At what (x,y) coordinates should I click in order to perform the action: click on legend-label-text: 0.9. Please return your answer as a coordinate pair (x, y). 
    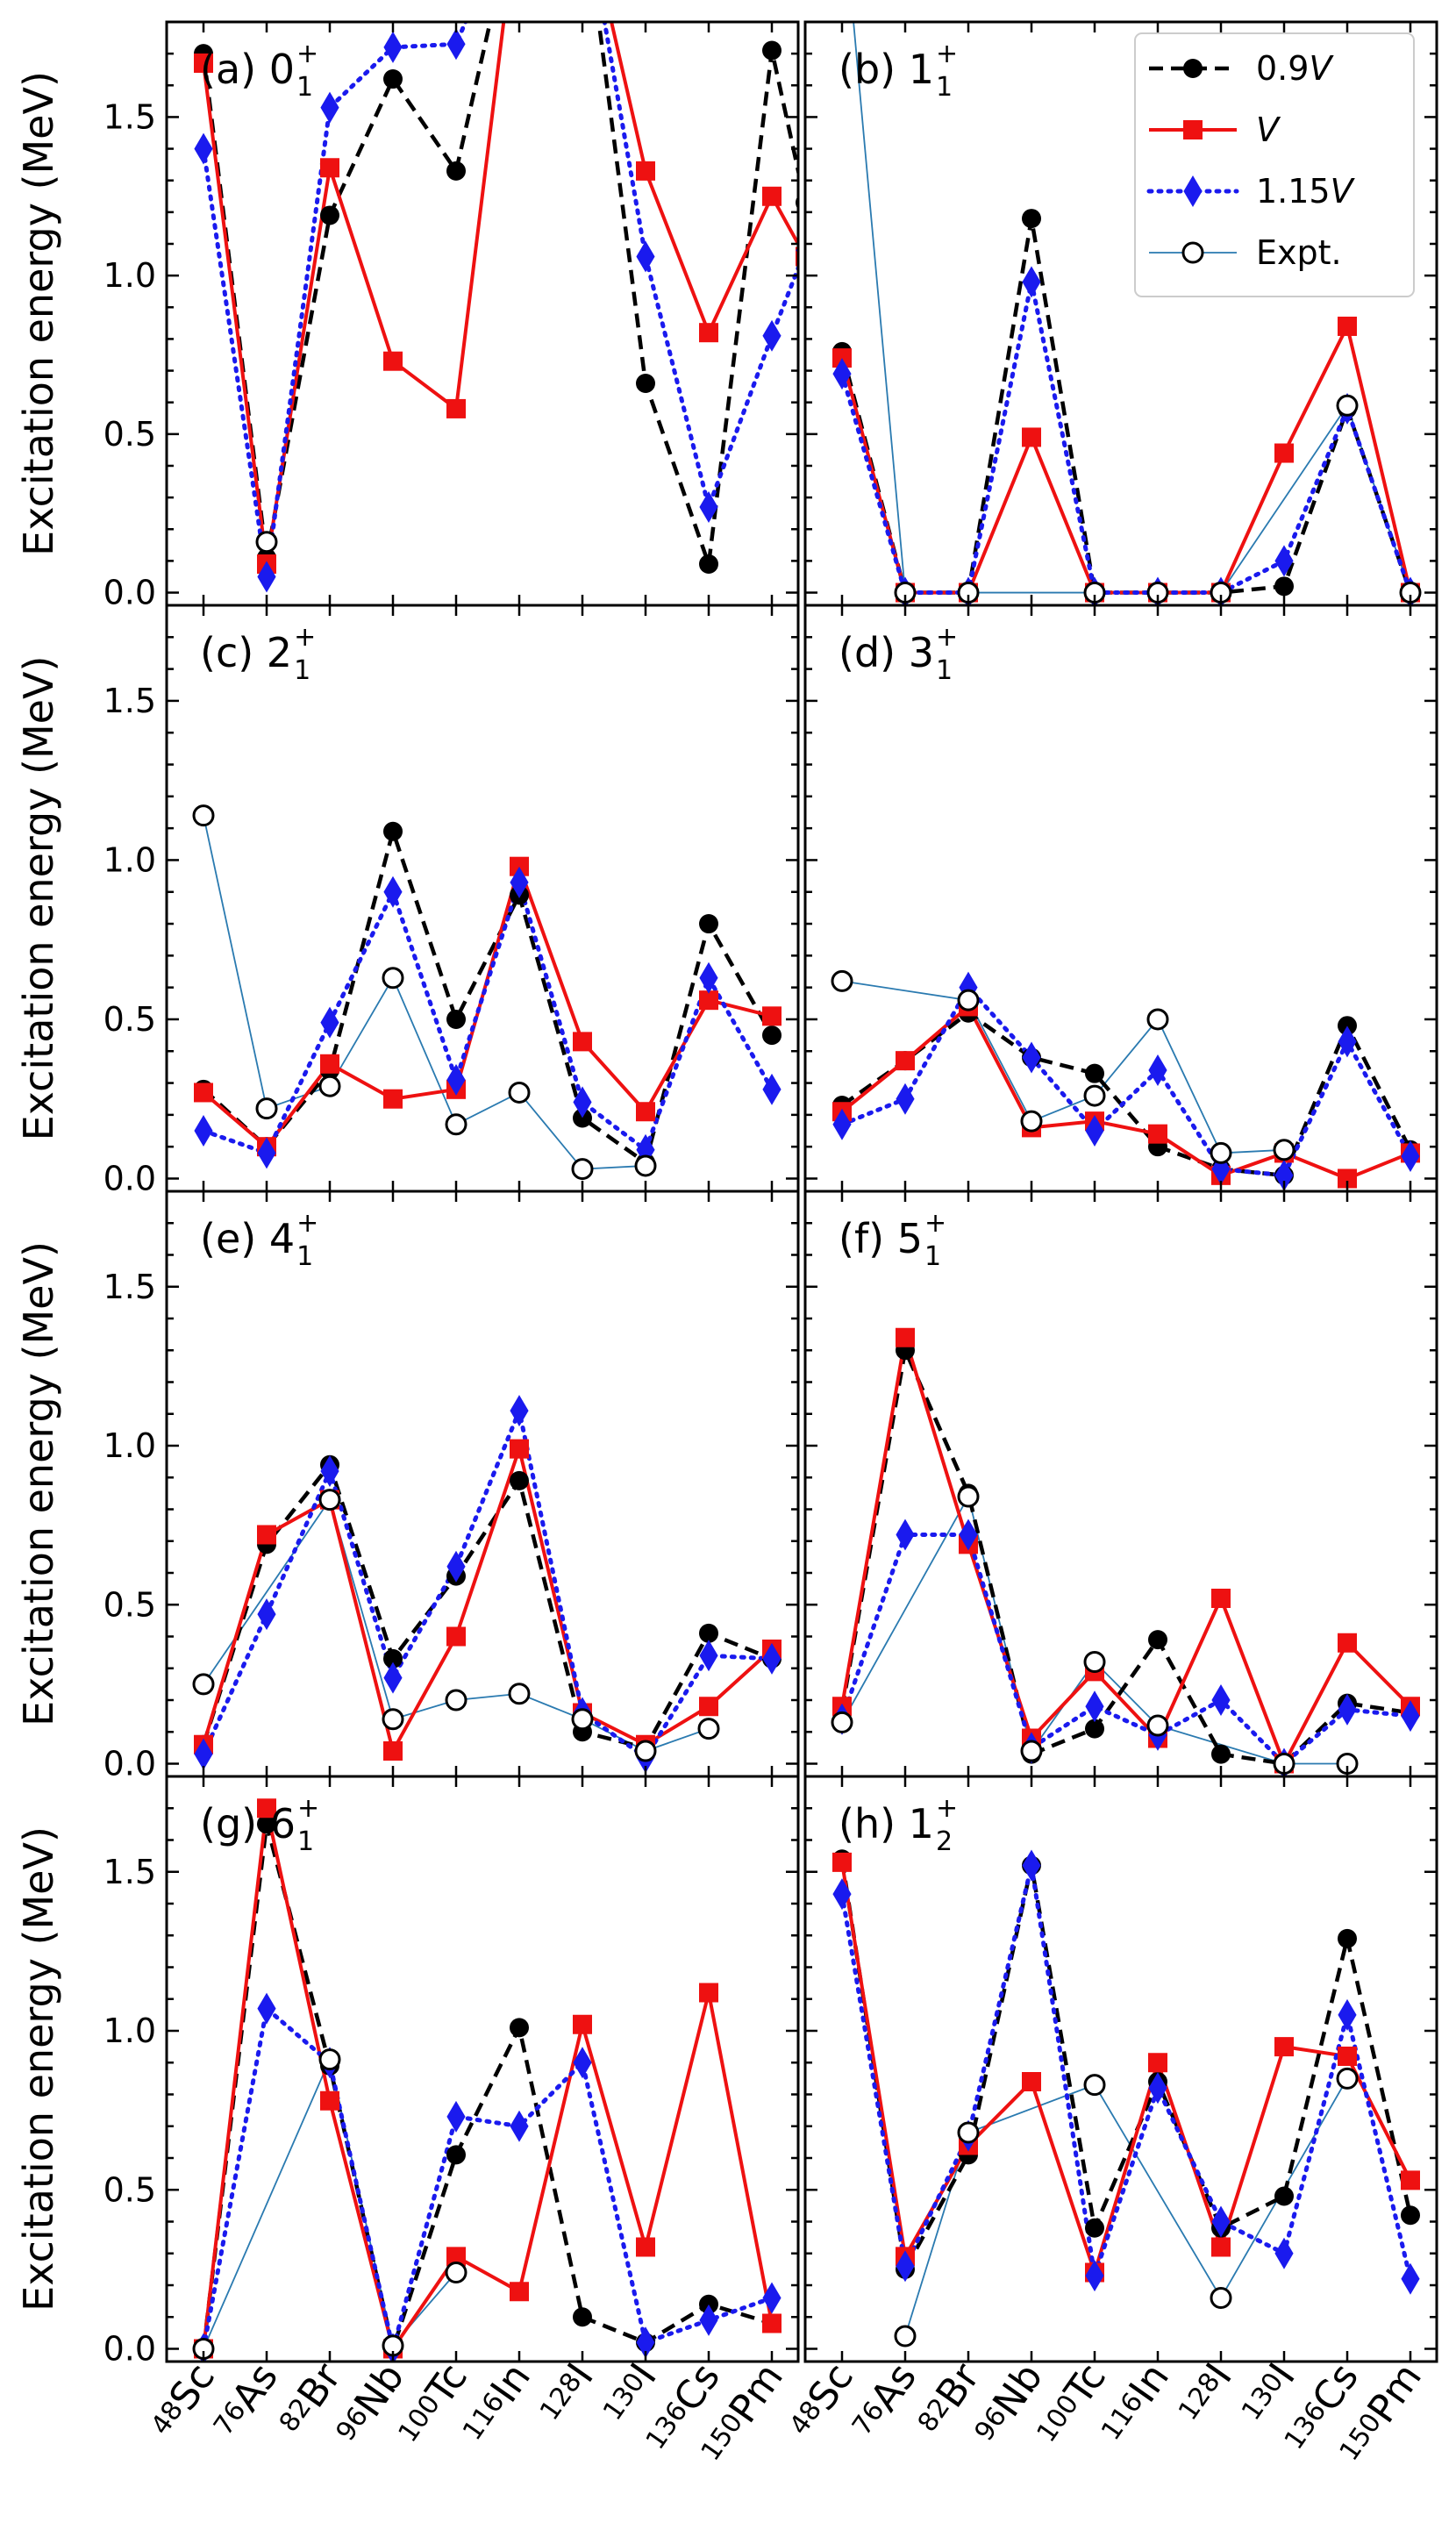
    Looking at the image, I should click on (1282, 68).